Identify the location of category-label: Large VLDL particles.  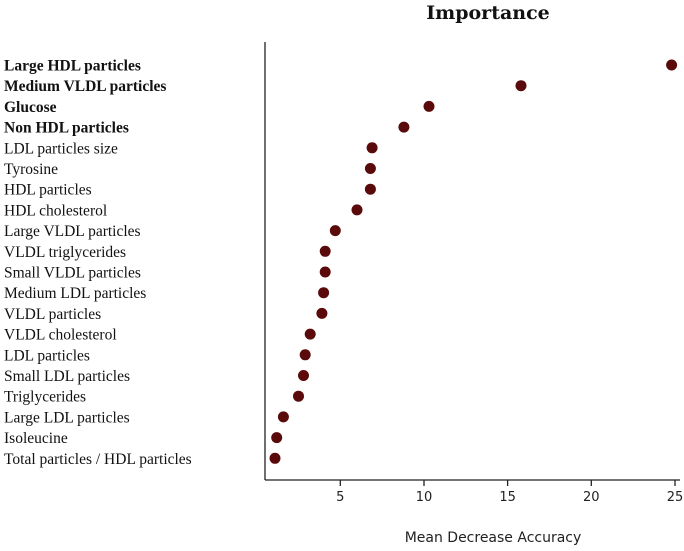
(72, 231).